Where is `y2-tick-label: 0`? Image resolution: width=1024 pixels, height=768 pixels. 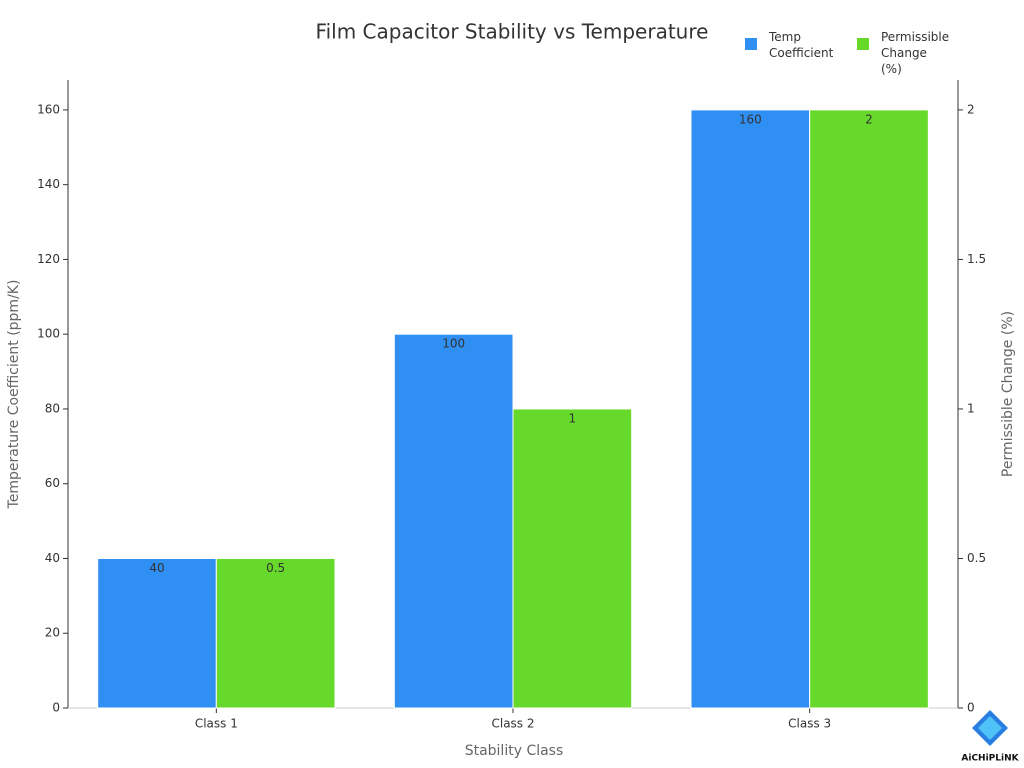
y2-tick-label: 0 is located at coordinates (971, 708).